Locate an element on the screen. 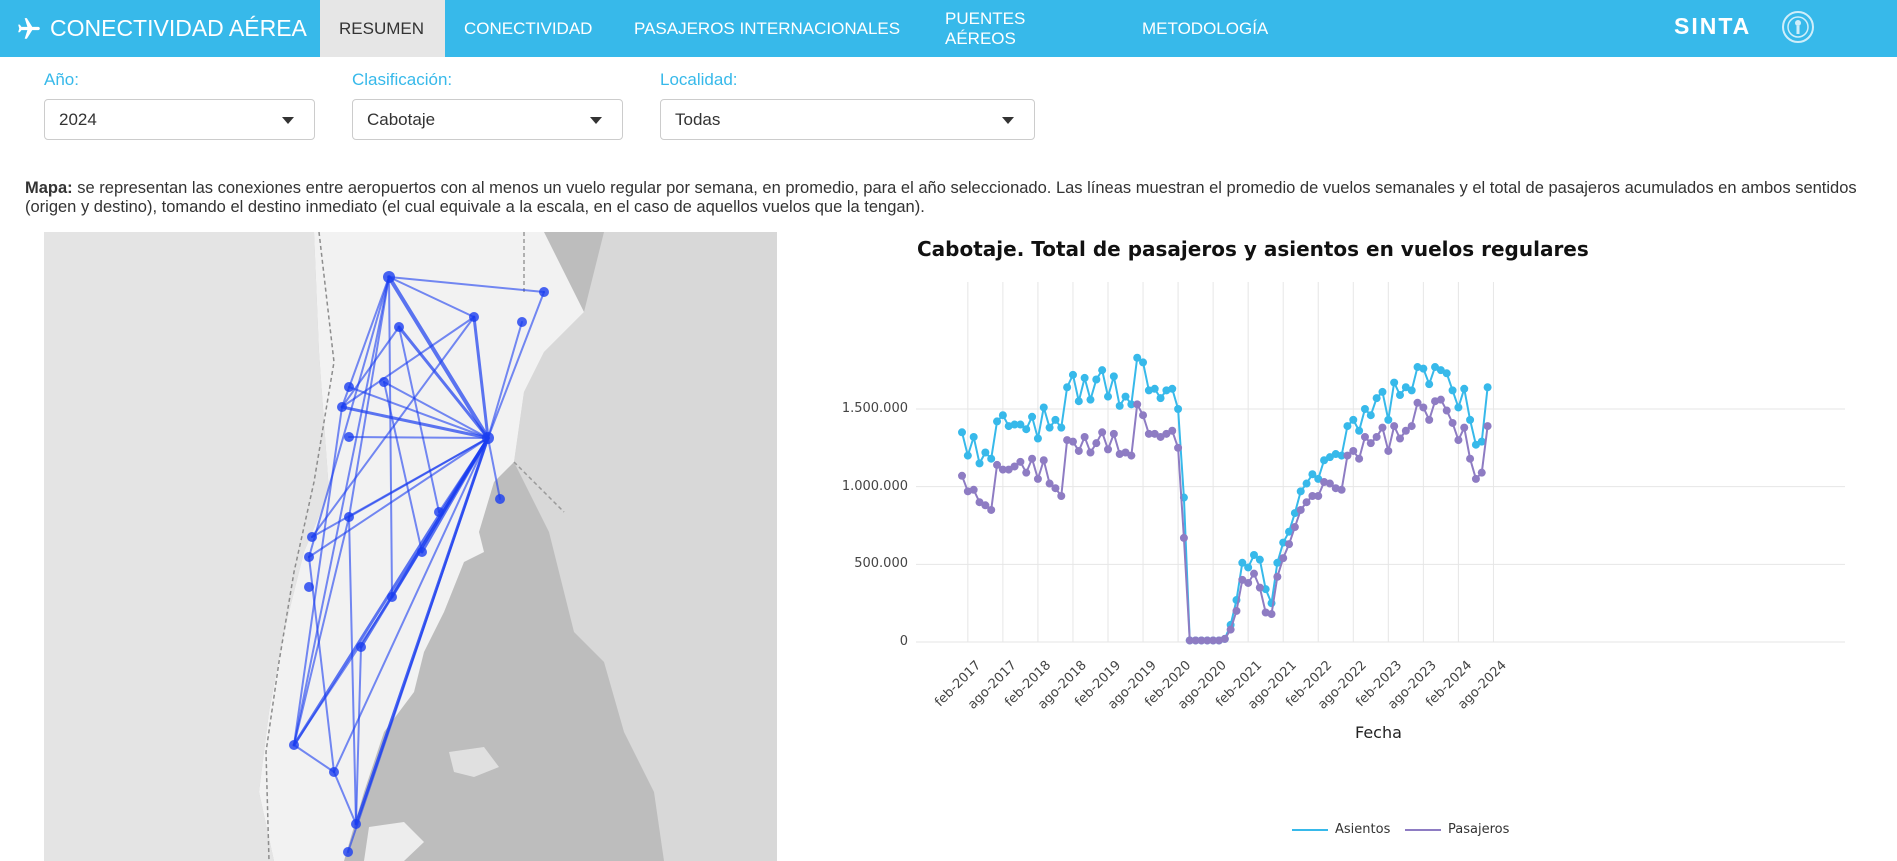  tab-metodologia: METODOLOGÍA is located at coordinates (1205, 28).